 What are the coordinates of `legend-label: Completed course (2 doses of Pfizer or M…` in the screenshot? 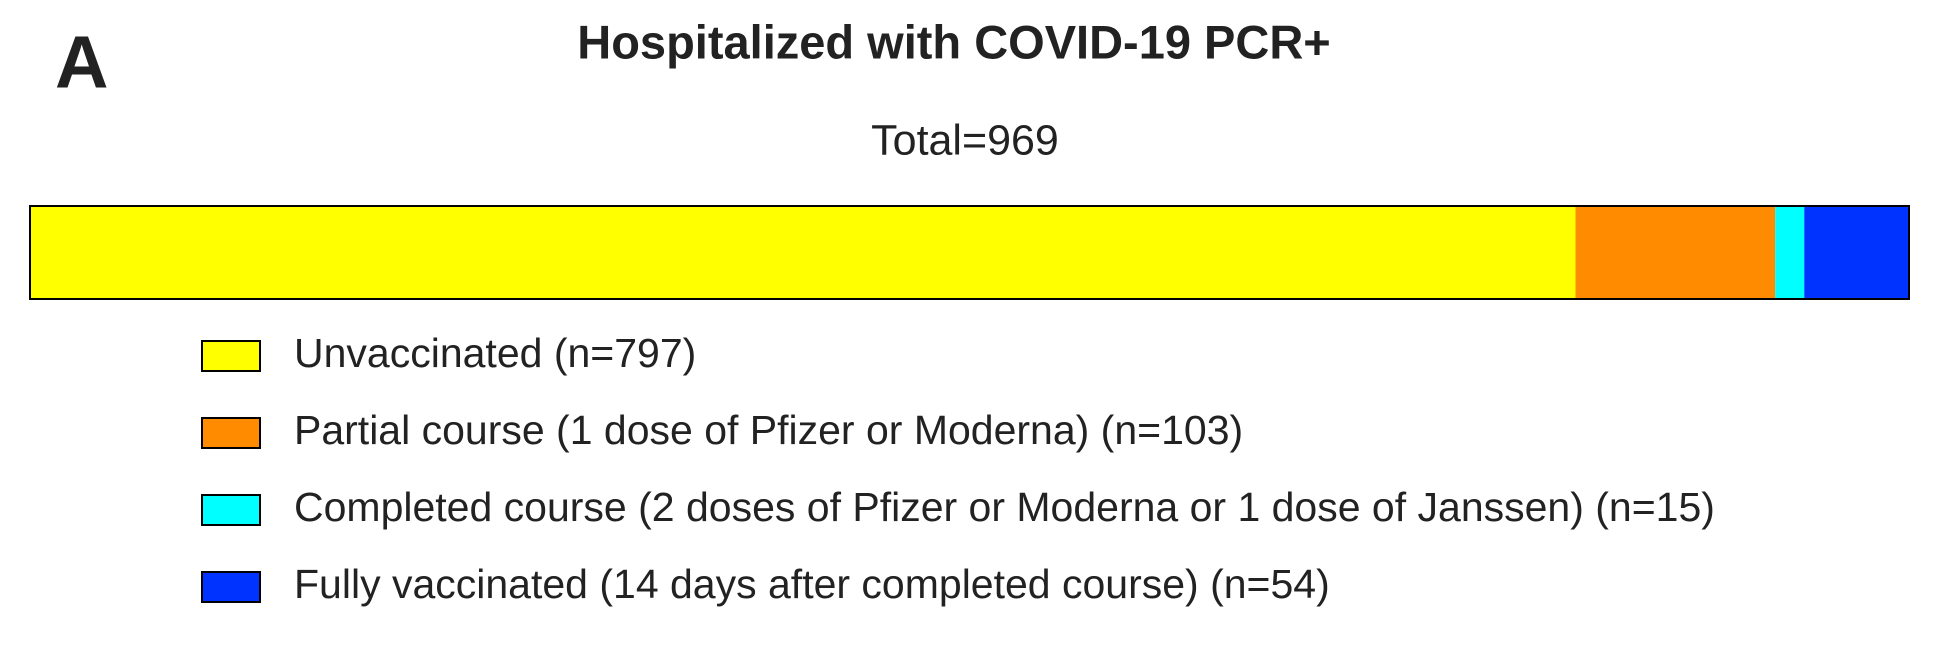 It's located at (1004, 507).